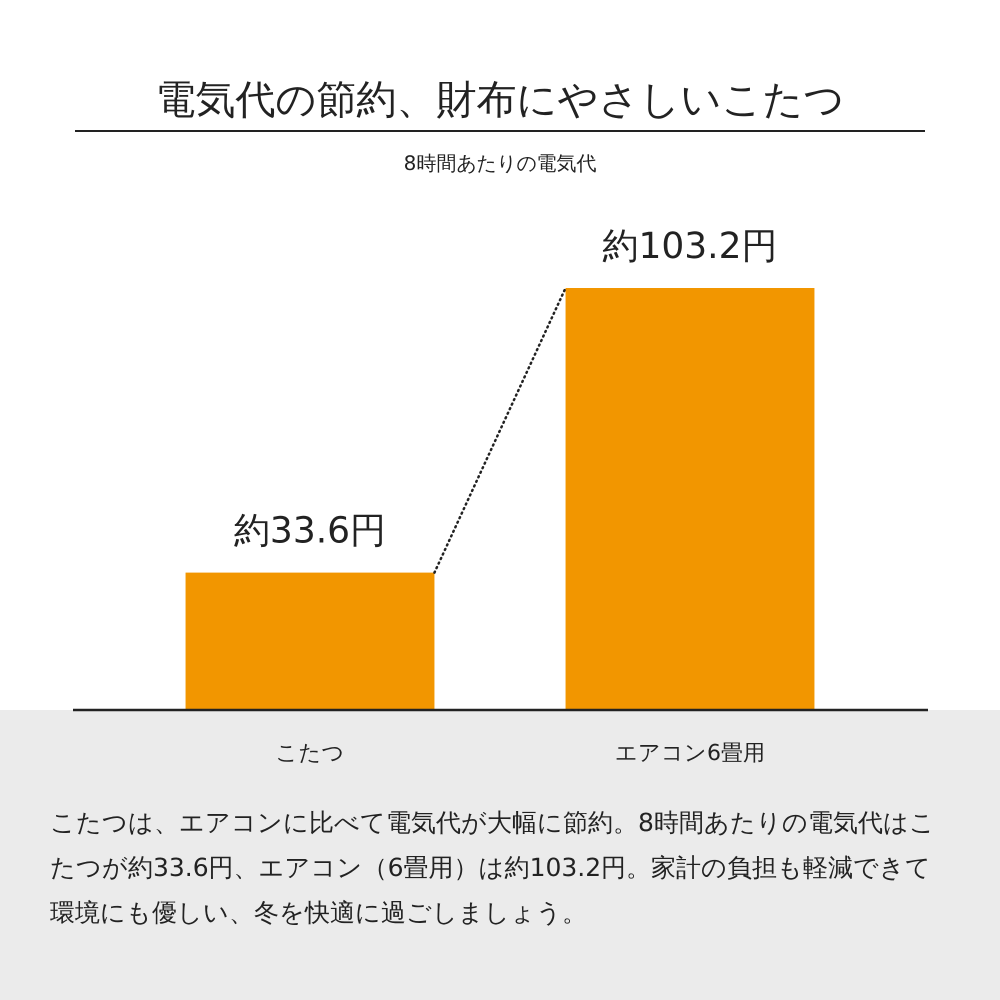 The height and width of the screenshot is (1000, 1000). Describe the element at coordinates (493, 868) in the screenshot. I see `text: こたつは、エアコンに比べて電気代が大幅に節約。8時間あたりの電気代はこたつが約33.6円、エアコン（6畳用）は約103.2円。家計の負担も軽減できて環境にも優しい、冬を快適に過ごしましょう。` at that location.